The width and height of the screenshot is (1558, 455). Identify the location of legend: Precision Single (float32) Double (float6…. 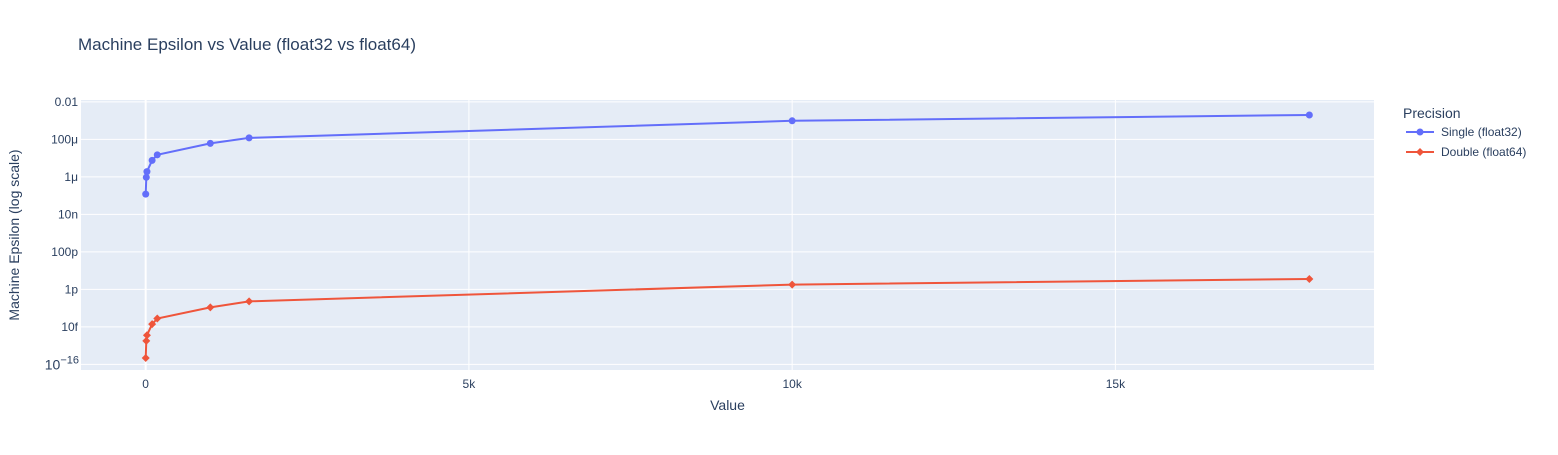
(1464, 132).